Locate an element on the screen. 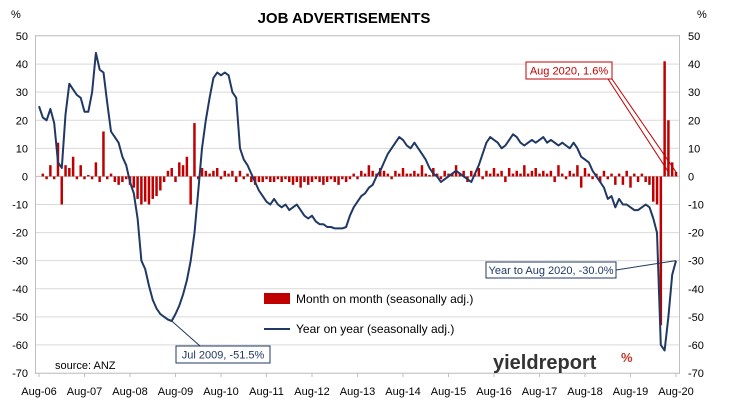  y-tick-label-left: -40 is located at coordinates (20, 290).